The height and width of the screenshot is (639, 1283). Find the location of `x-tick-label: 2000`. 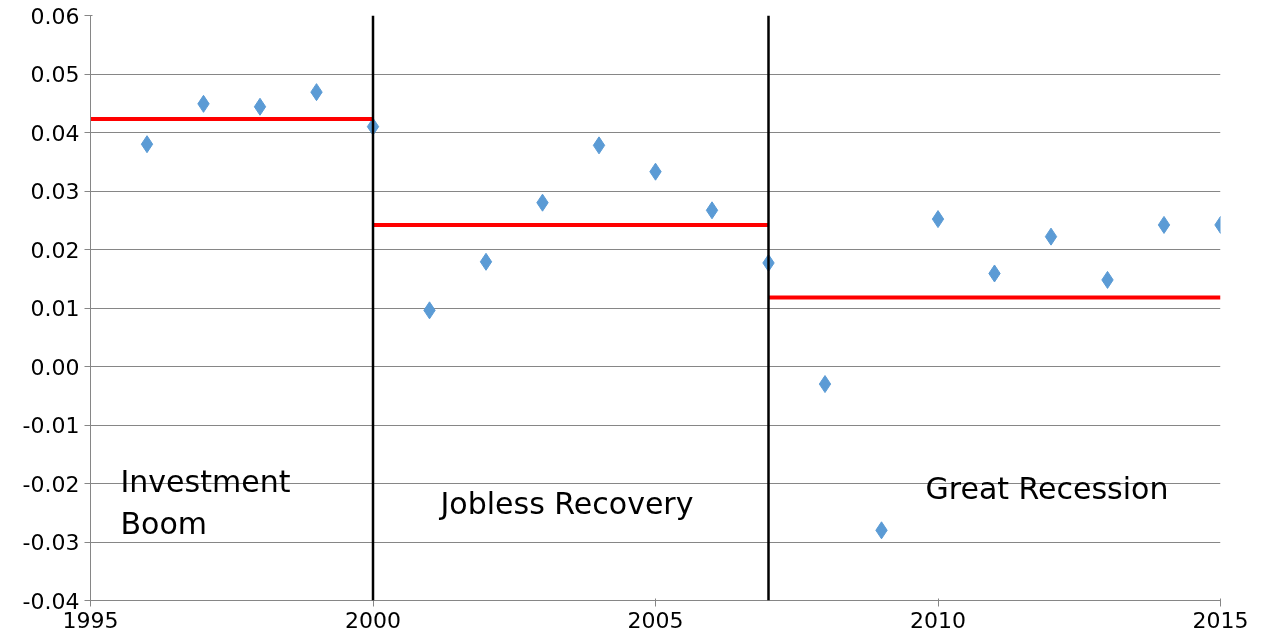

x-tick-label: 2000 is located at coordinates (373, 620).